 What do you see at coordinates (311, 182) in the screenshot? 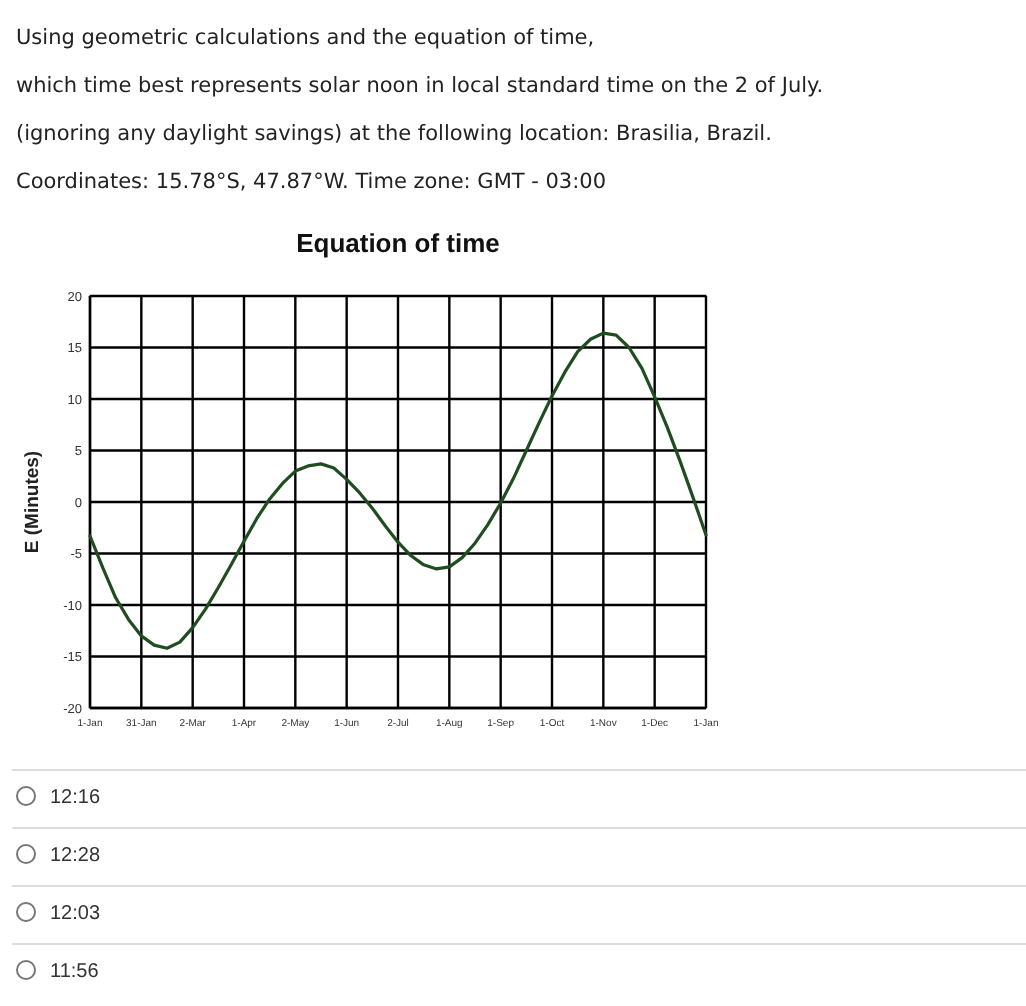
I see `text: Coordinates: 15.78°S, 47.87°W. Time zone: GMT - 03:00` at bounding box center [311, 182].